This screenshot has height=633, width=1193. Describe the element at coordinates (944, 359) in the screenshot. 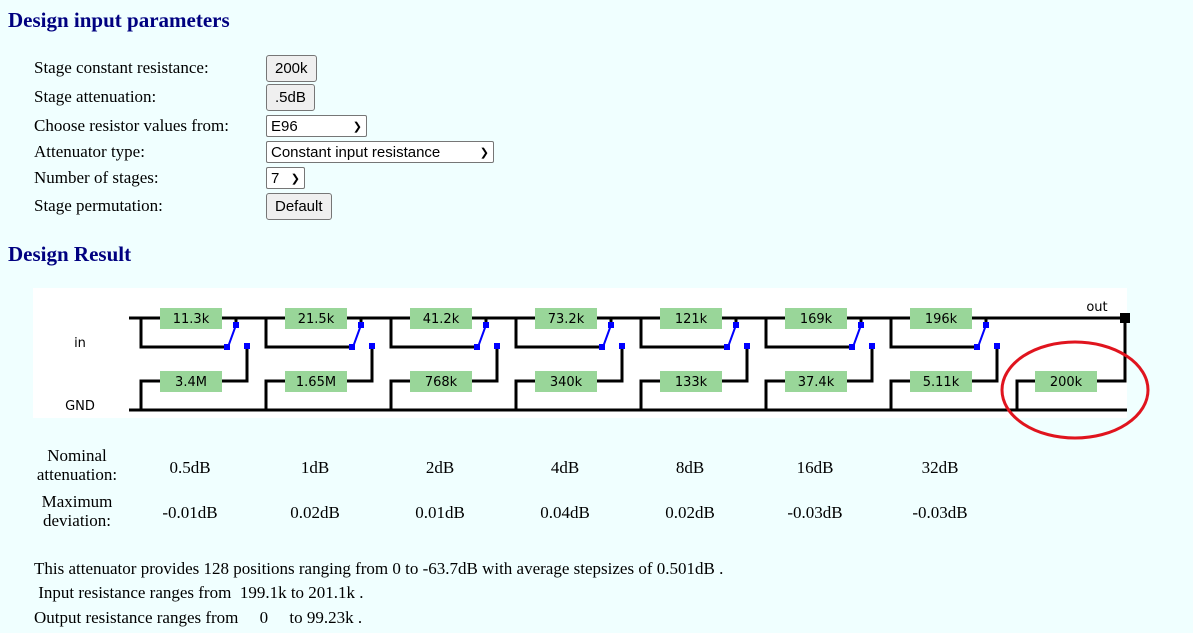

I see `stage-7: 196k 5.11k` at that location.